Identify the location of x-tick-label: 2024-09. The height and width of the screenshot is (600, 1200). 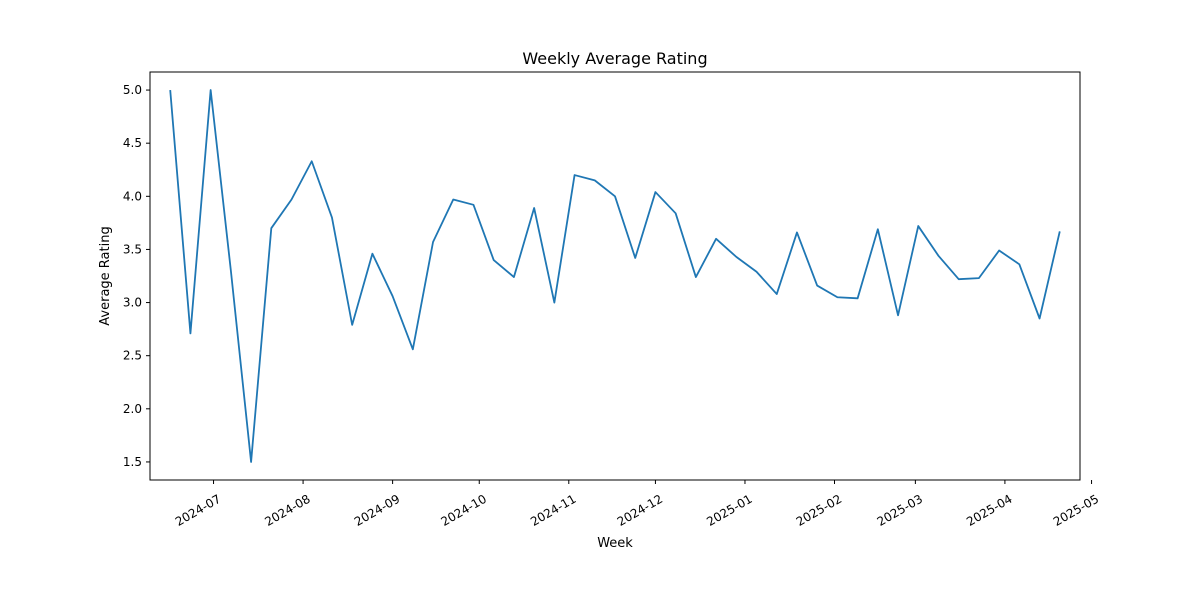
(377, 510).